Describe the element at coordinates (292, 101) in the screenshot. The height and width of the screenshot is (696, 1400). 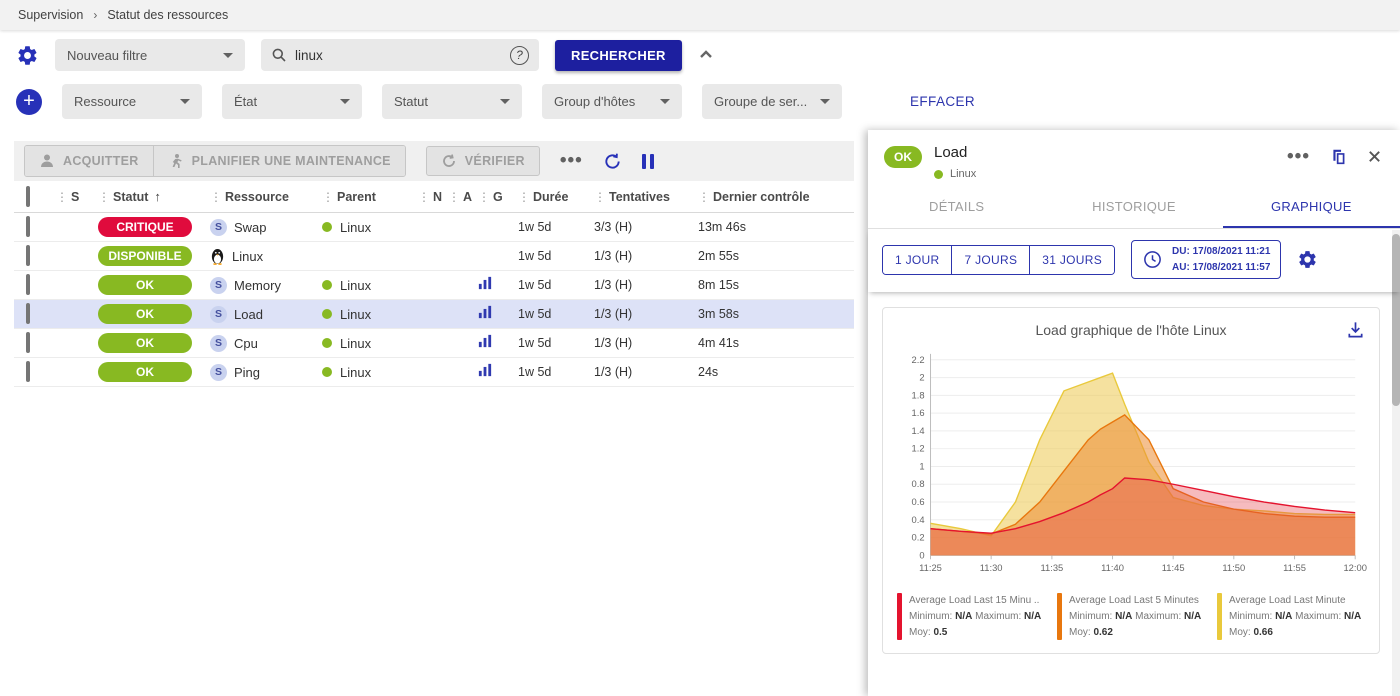
I see `criteria-select: État` at that location.